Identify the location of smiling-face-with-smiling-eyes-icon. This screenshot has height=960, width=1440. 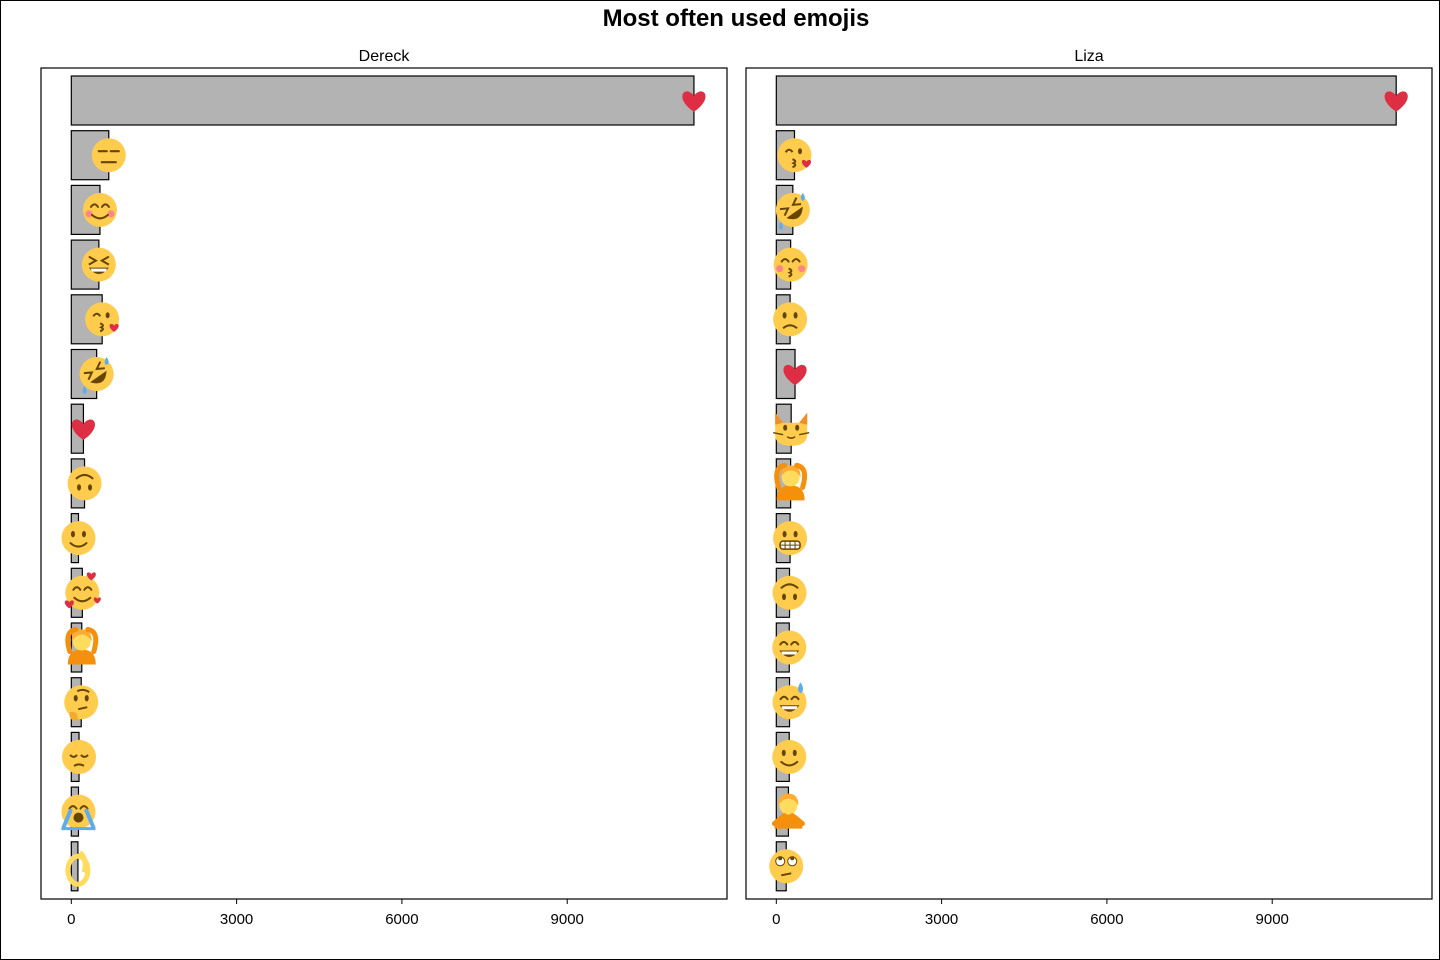
(99, 209).